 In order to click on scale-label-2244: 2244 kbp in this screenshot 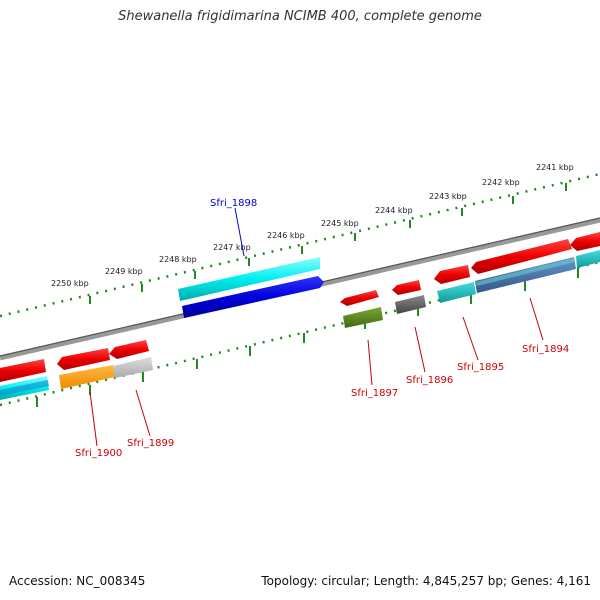, I will do `click(394, 210)`.